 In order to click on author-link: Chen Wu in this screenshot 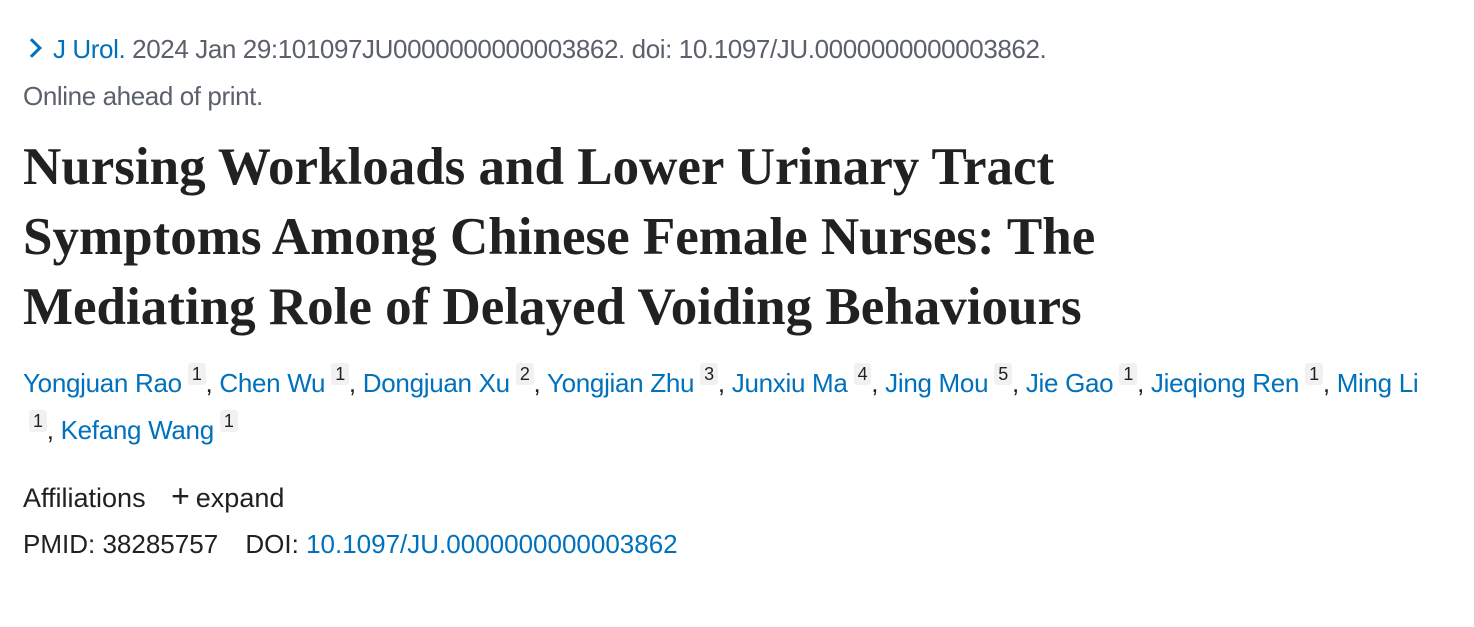, I will do `click(272, 383)`.